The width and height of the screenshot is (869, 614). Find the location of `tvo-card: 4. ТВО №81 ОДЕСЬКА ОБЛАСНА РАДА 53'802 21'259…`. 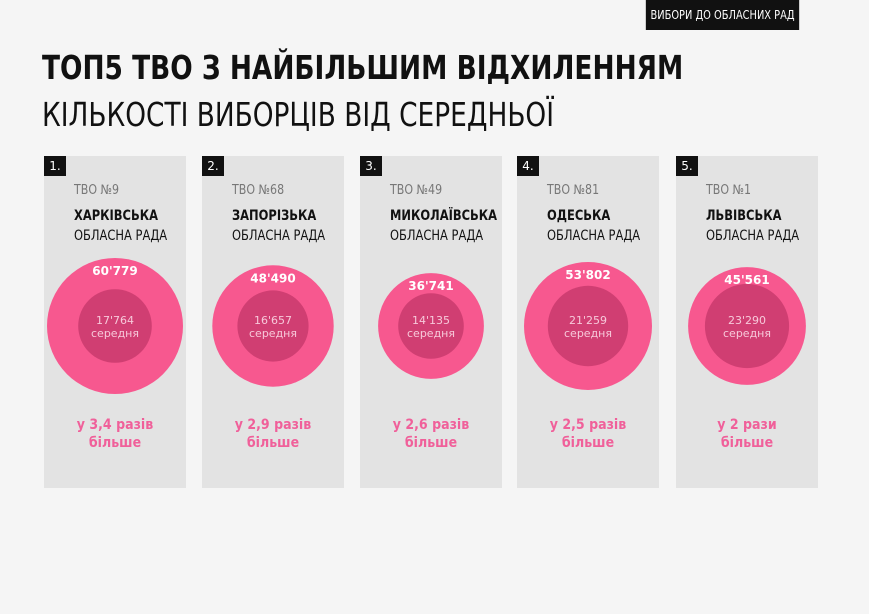

tvo-card: 4. ТВО №81 ОДЕСЬКА ОБЛАСНА РАДА 53'802 21'259… is located at coordinates (588, 322).